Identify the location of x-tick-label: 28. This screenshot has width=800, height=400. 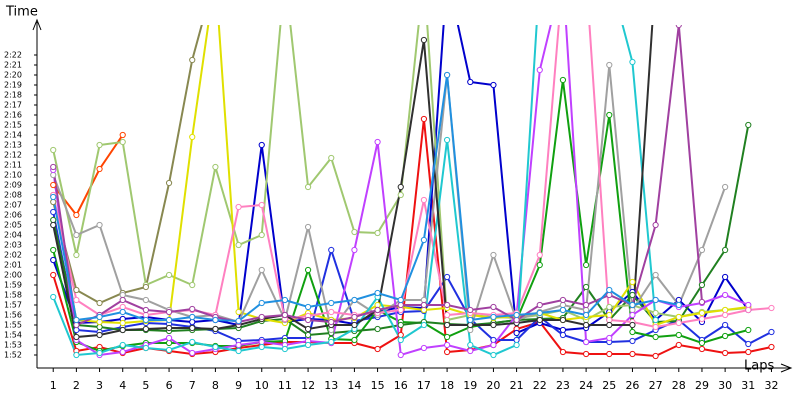
(679, 385).